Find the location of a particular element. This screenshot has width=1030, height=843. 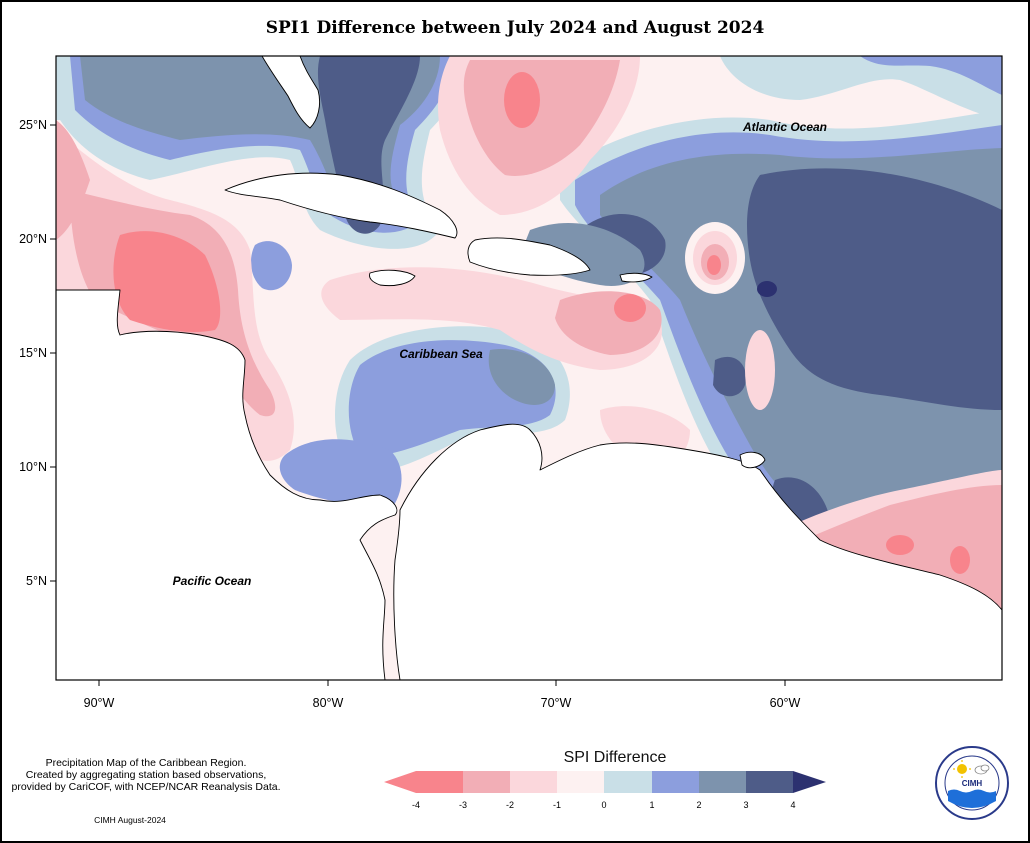

legend-tick: 2 is located at coordinates (698, 805).